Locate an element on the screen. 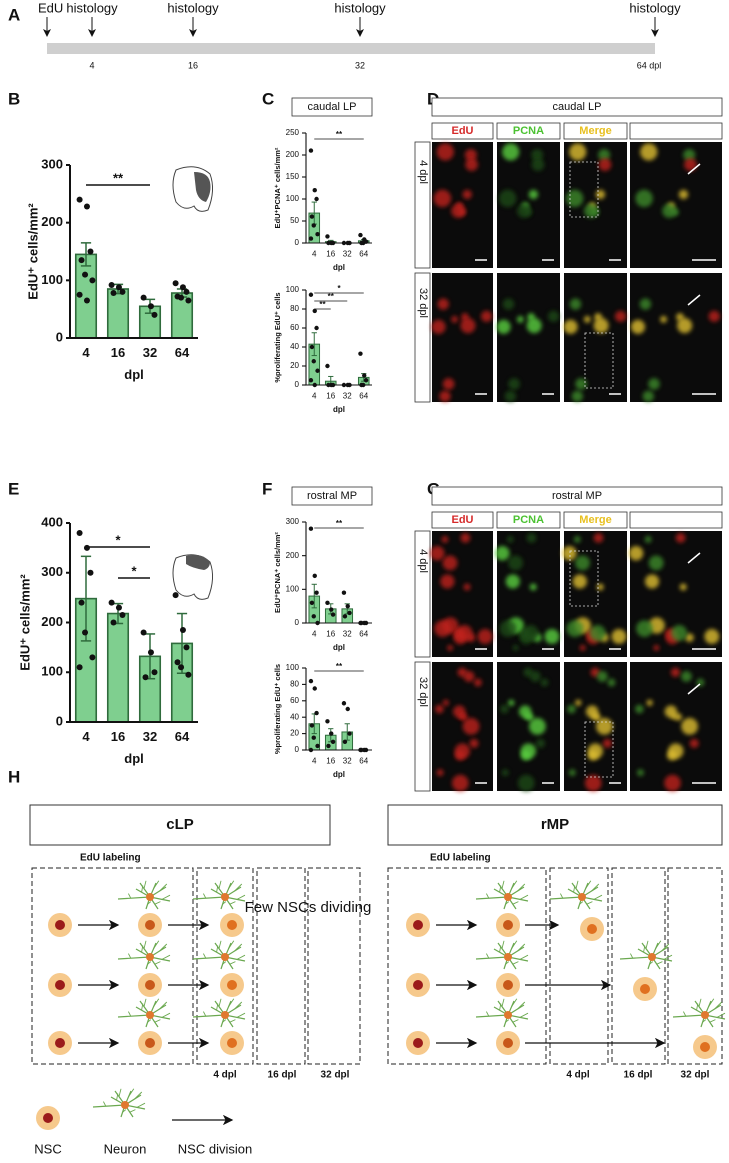 The image size is (729, 1163). x-axis-label: dpl is located at coordinates (134, 758).